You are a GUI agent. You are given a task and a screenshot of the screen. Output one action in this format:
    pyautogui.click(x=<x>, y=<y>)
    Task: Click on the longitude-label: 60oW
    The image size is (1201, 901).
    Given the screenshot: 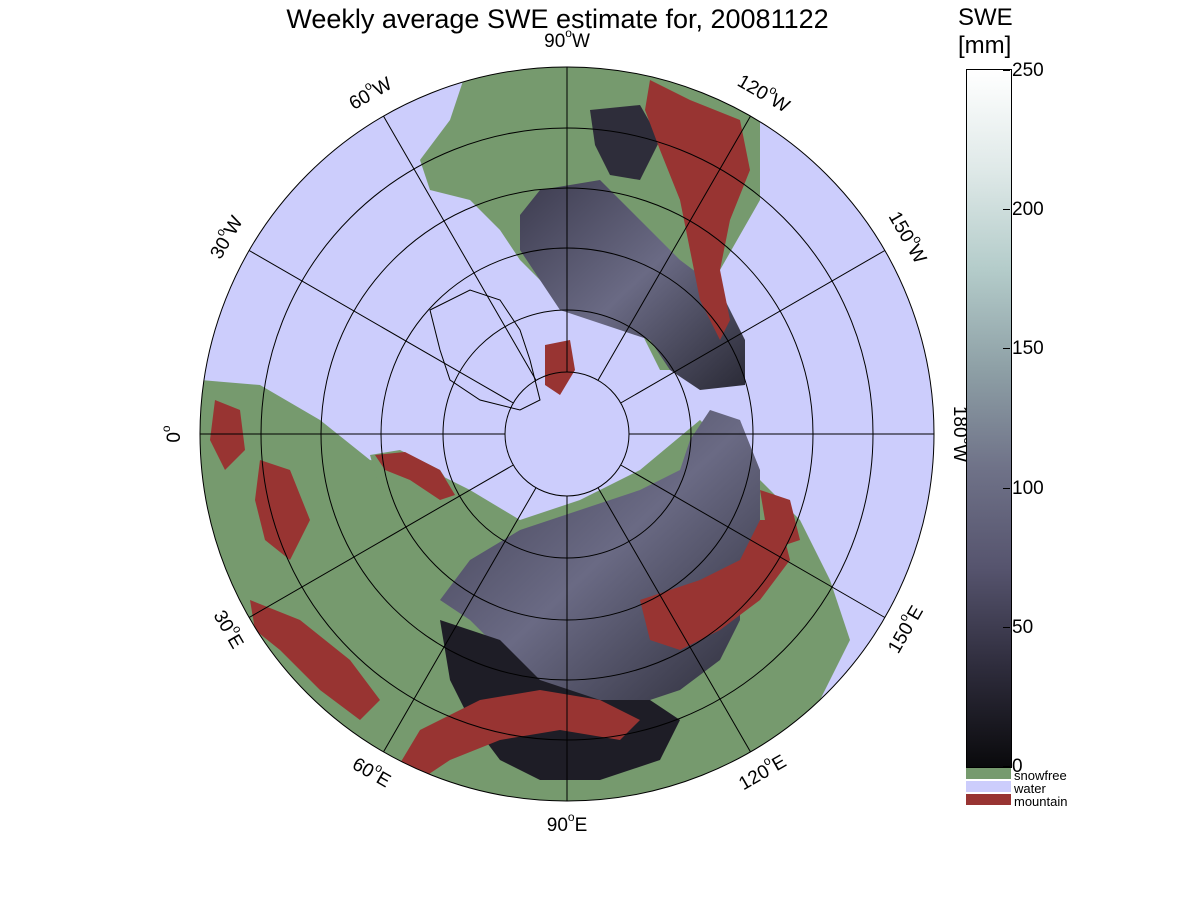 What is the action you would take?
    pyautogui.click(x=369, y=91)
    